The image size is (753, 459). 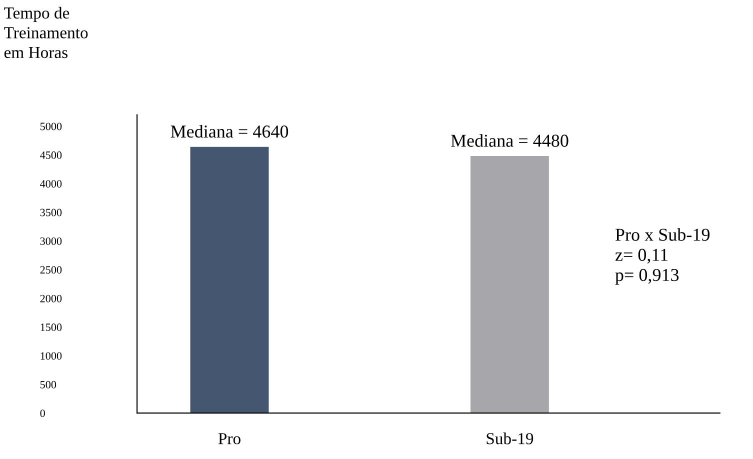 I want to click on y-tick-label: 3000, so click(x=51, y=241).